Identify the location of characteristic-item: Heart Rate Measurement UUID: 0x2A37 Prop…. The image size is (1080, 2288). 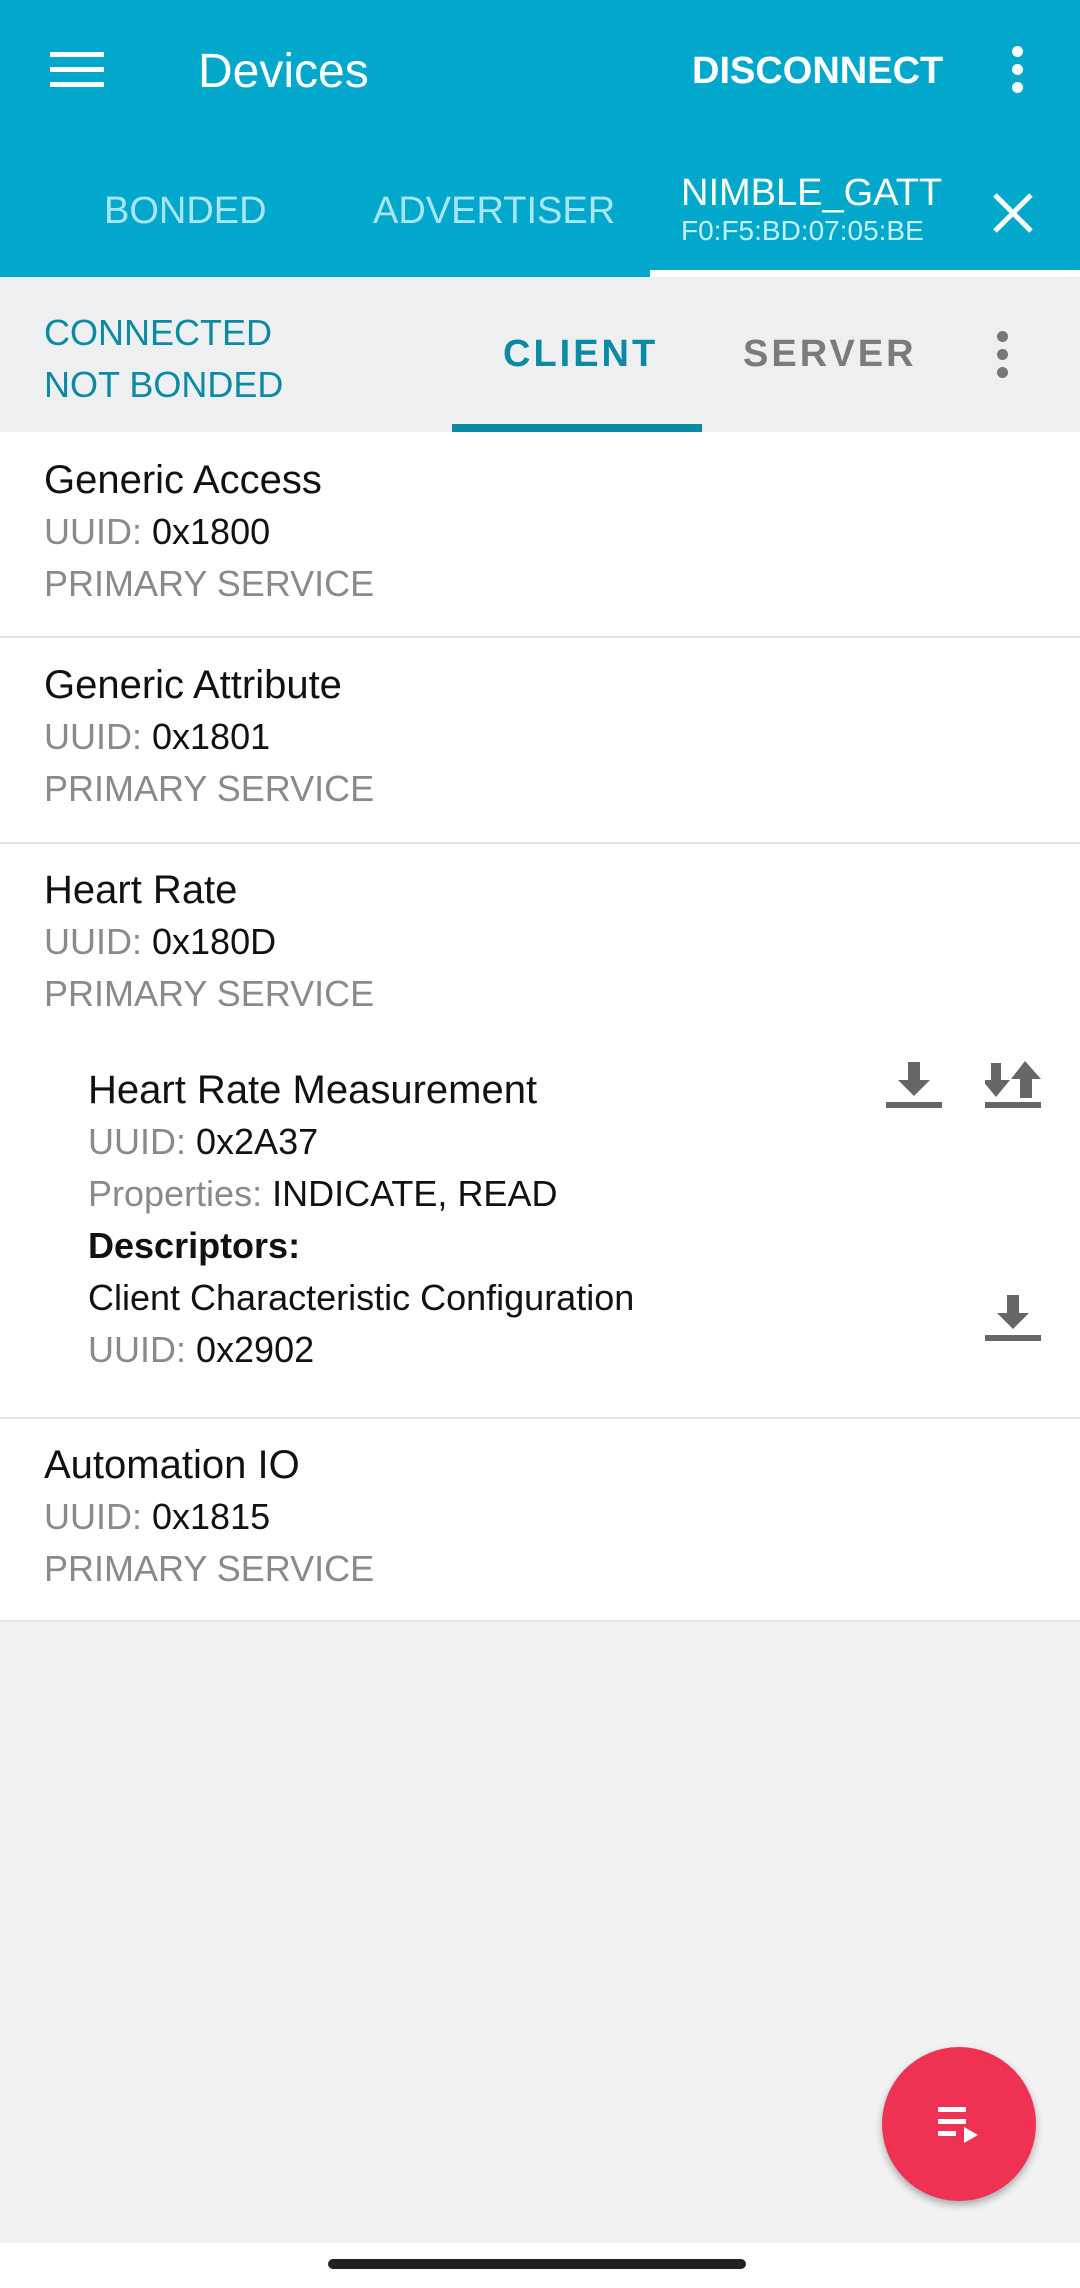
(361, 1220).